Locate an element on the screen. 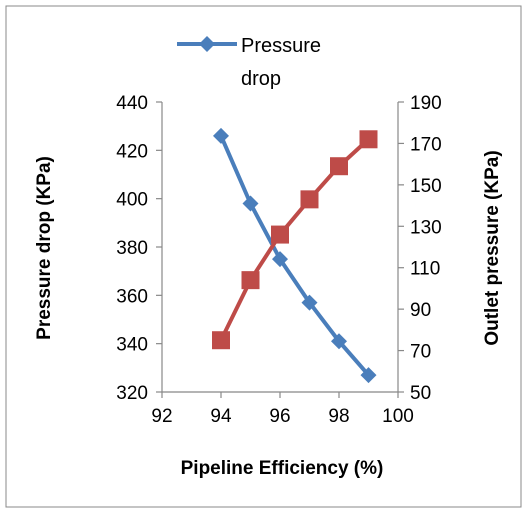 The width and height of the screenshot is (530, 514). left-y-ticks: 320 340 360 380 400 420 440 is located at coordinates (139, 248).